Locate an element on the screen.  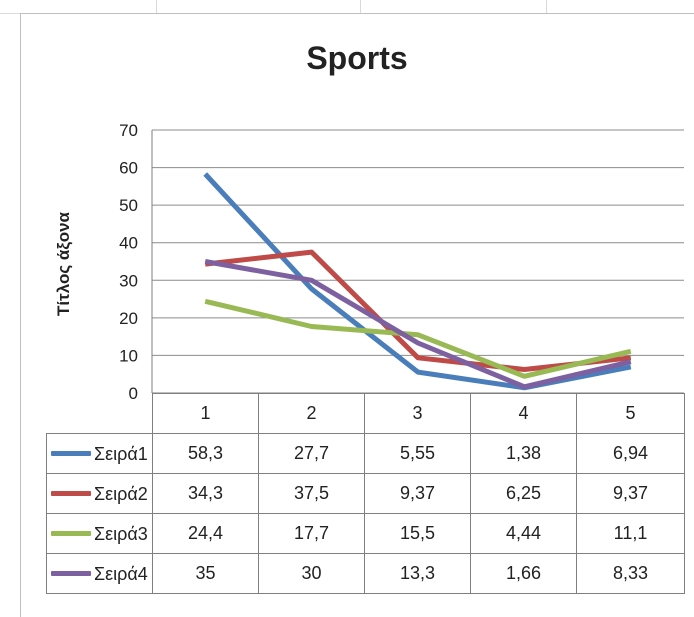
legend-label: Σειρά4 is located at coordinates (121, 573).